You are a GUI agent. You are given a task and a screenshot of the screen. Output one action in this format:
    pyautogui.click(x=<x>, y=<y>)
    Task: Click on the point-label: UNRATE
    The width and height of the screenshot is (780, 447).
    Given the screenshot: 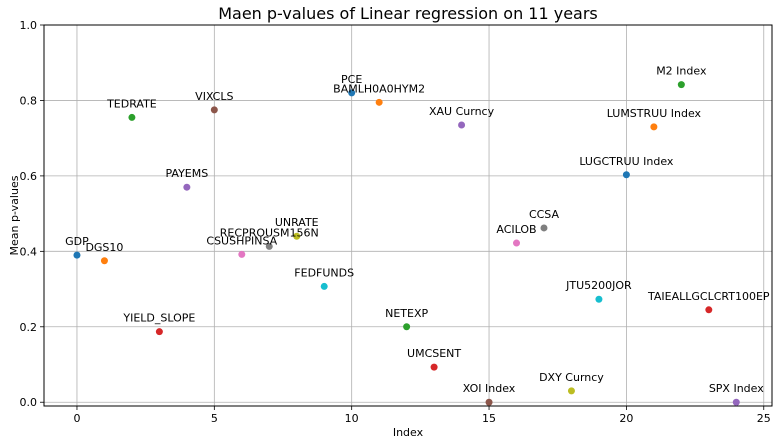 What is the action you would take?
    pyautogui.click(x=297, y=222)
    